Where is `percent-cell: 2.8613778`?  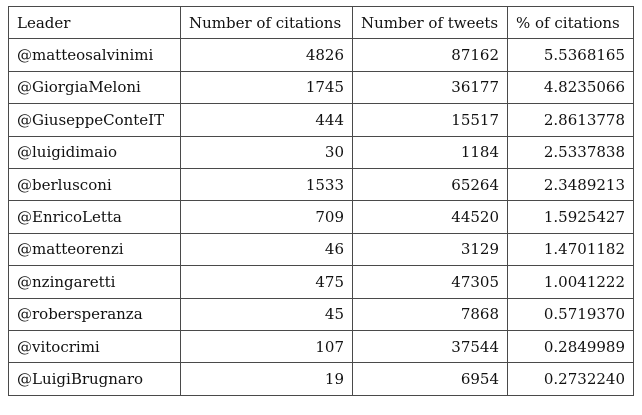 percent-cell: 2.8613778 is located at coordinates (570, 120).